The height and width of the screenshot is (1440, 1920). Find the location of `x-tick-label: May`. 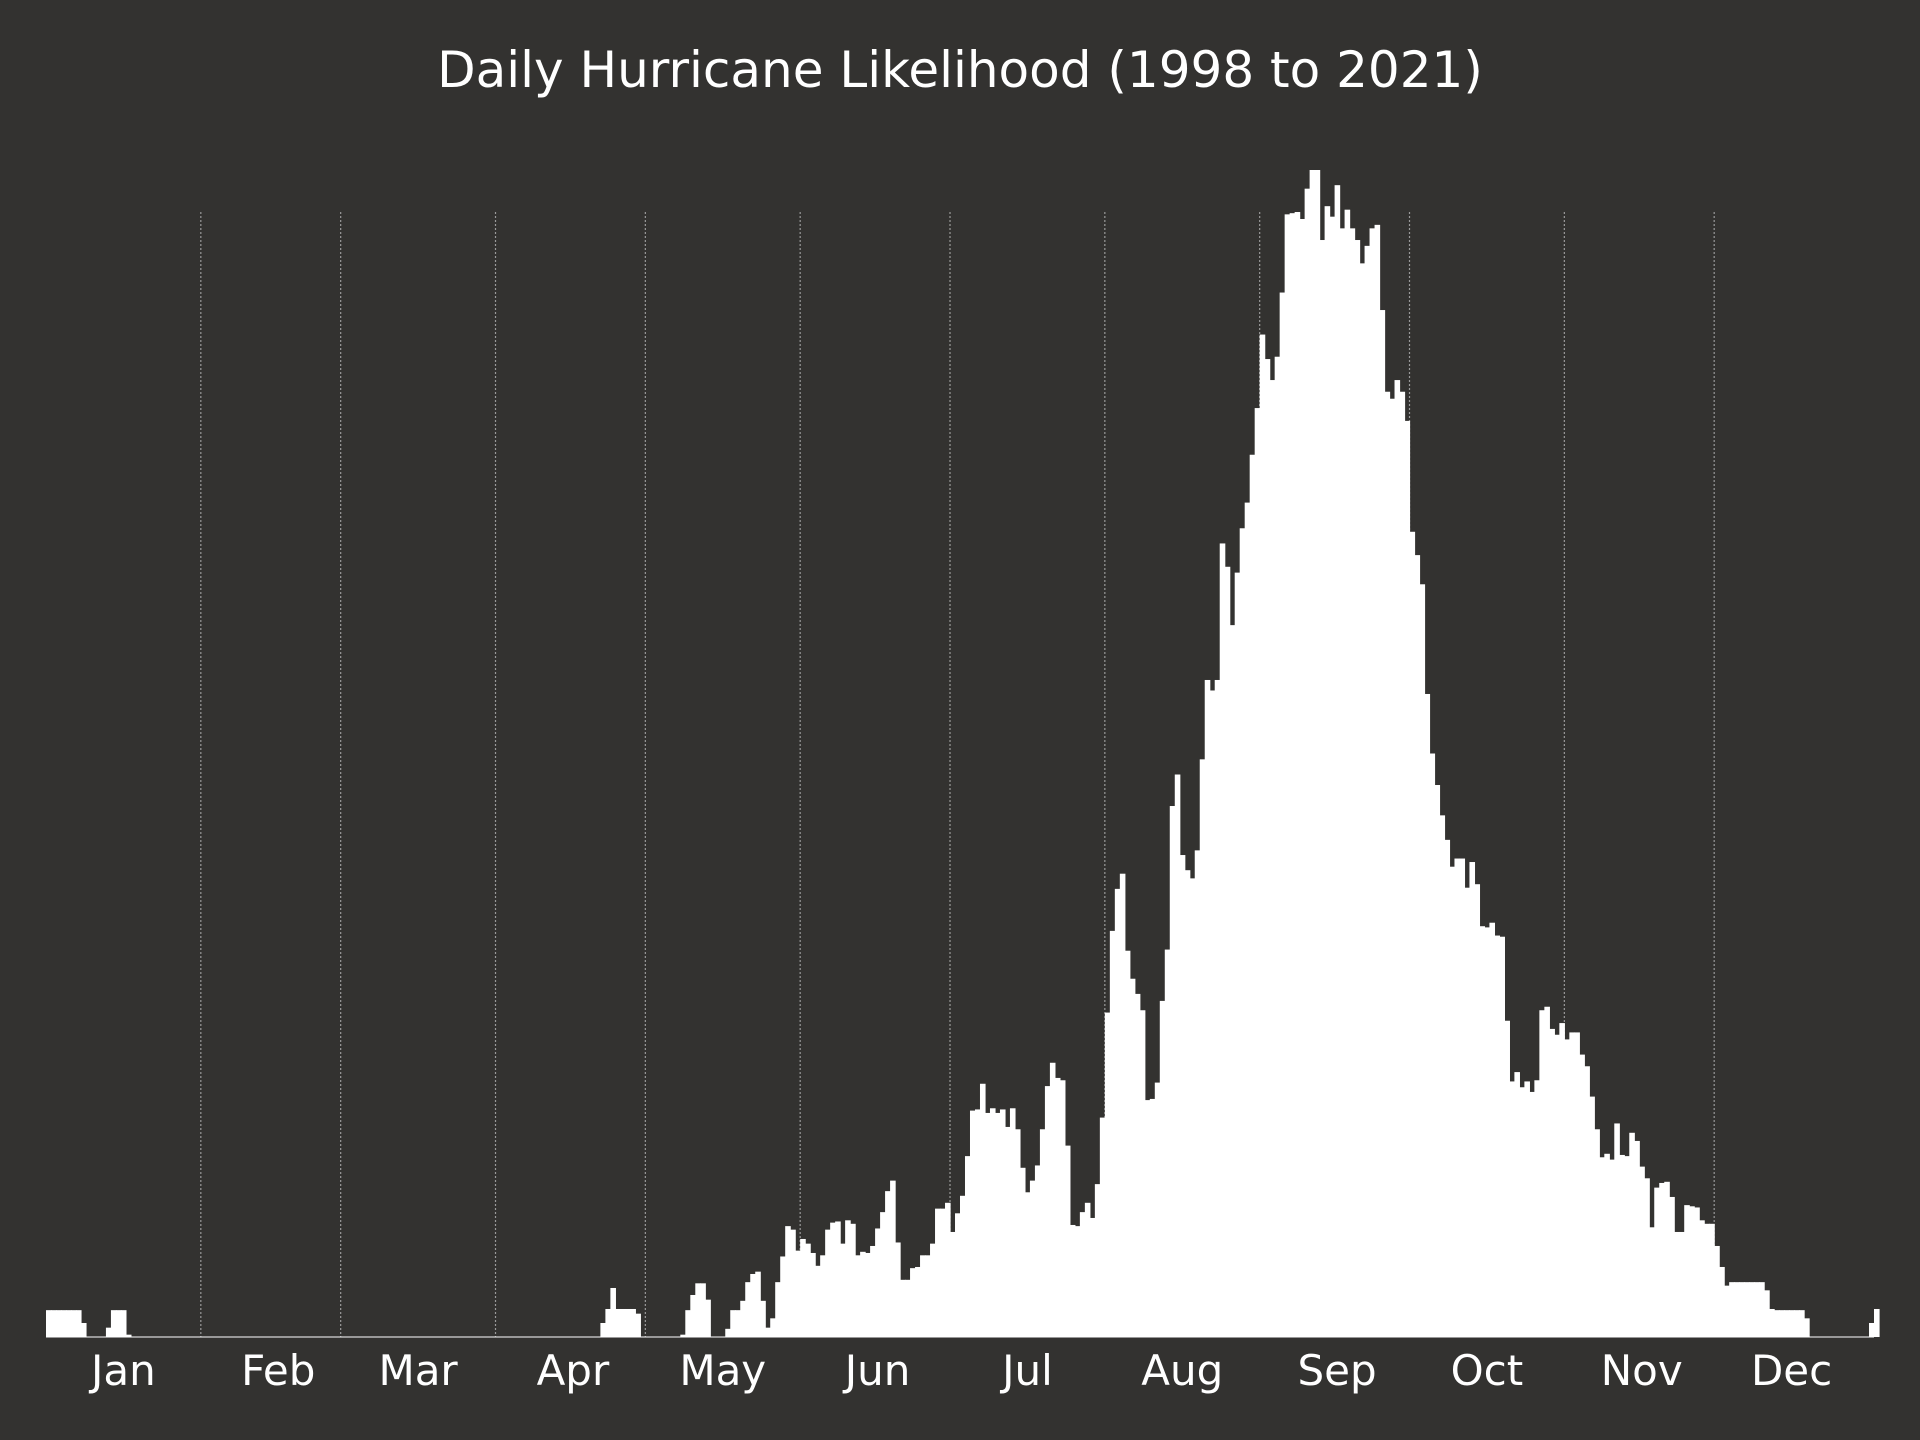

x-tick-label: May is located at coordinates (722, 1370).